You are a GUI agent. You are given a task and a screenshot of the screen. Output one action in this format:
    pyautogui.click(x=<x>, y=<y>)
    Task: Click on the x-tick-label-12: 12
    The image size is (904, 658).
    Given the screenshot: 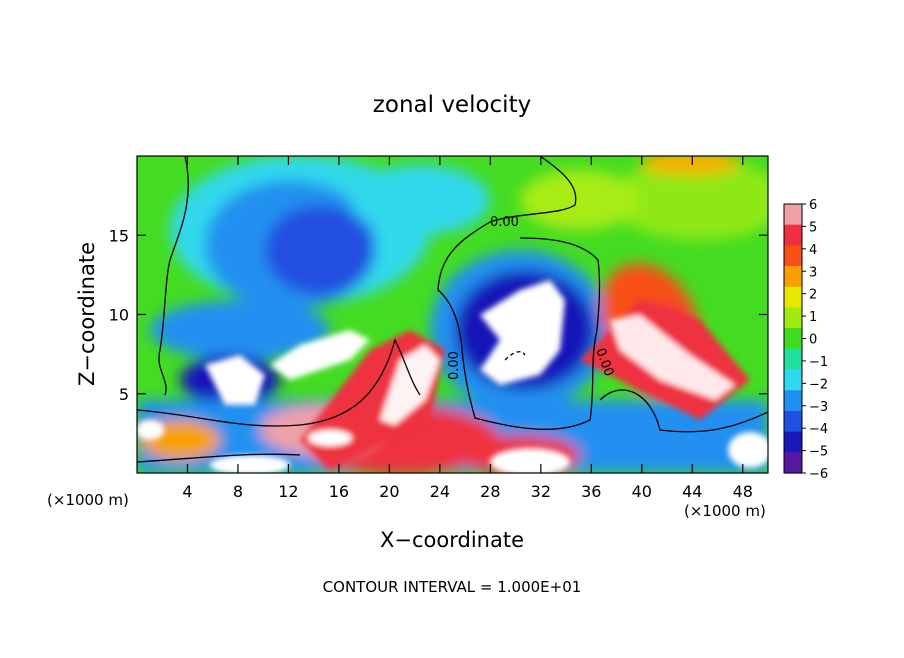 What is the action you would take?
    pyautogui.click(x=288, y=491)
    